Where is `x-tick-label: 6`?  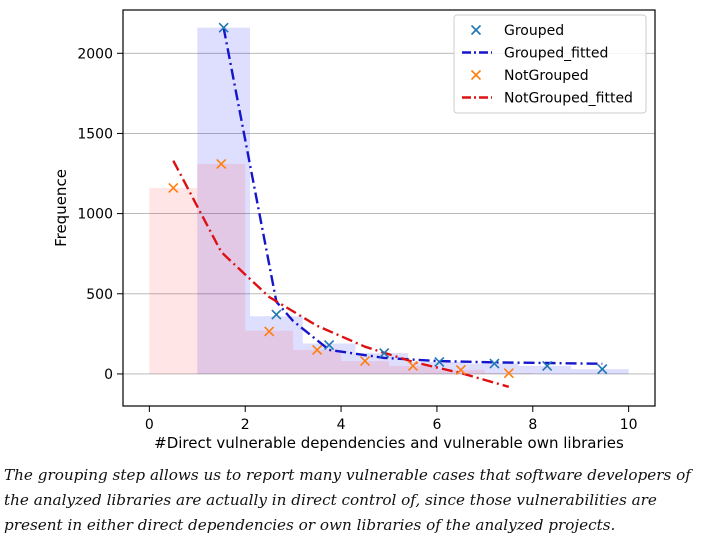
x-tick-label: 6 is located at coordinates (436, 425).